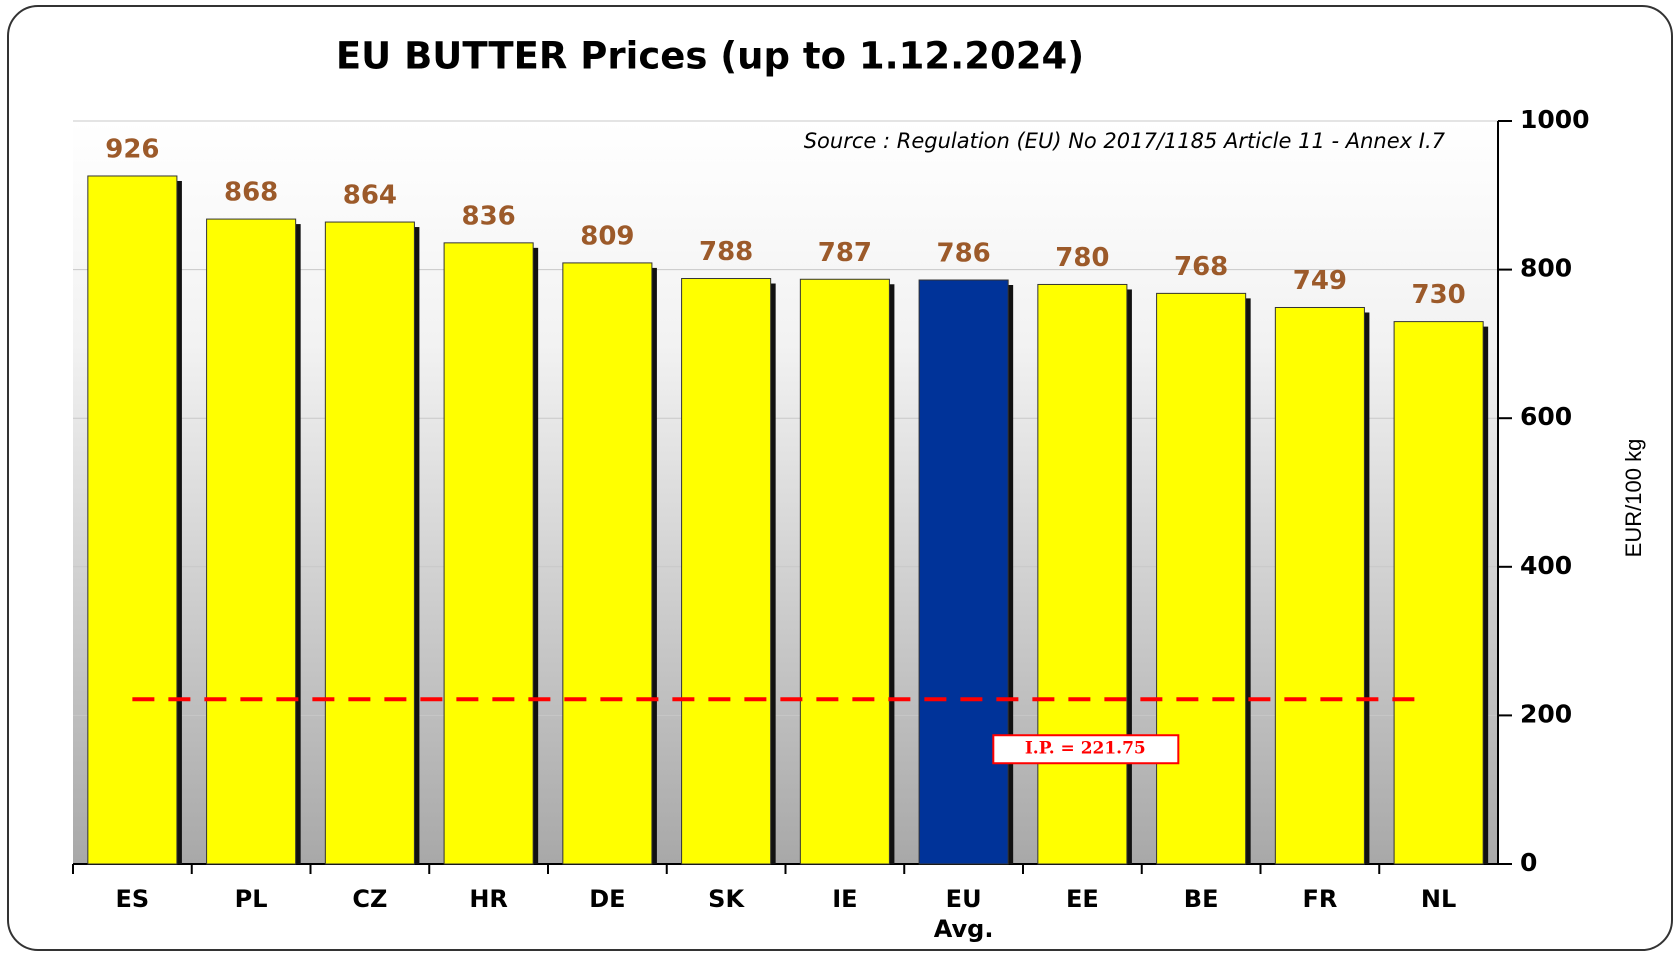 This screenshot has width=1680, height=958. What do you see at coordinates (1438, 295) in the screenshot?
I see `data-label: 730` at bounding box center [1438, 295].